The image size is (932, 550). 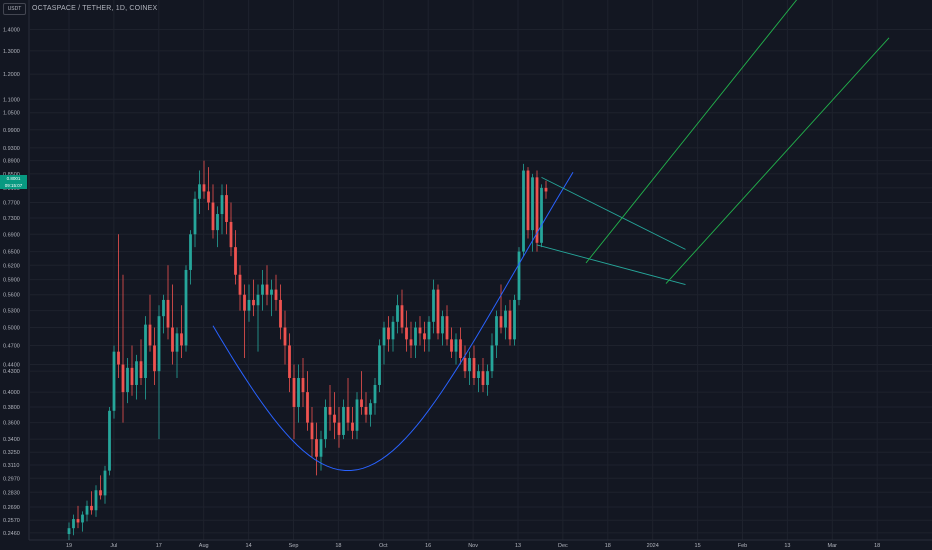 What do you see at coordinates (69, 546) in the screenshot?
I see `time-tick-label: 19` at bounding box center [69, 546].